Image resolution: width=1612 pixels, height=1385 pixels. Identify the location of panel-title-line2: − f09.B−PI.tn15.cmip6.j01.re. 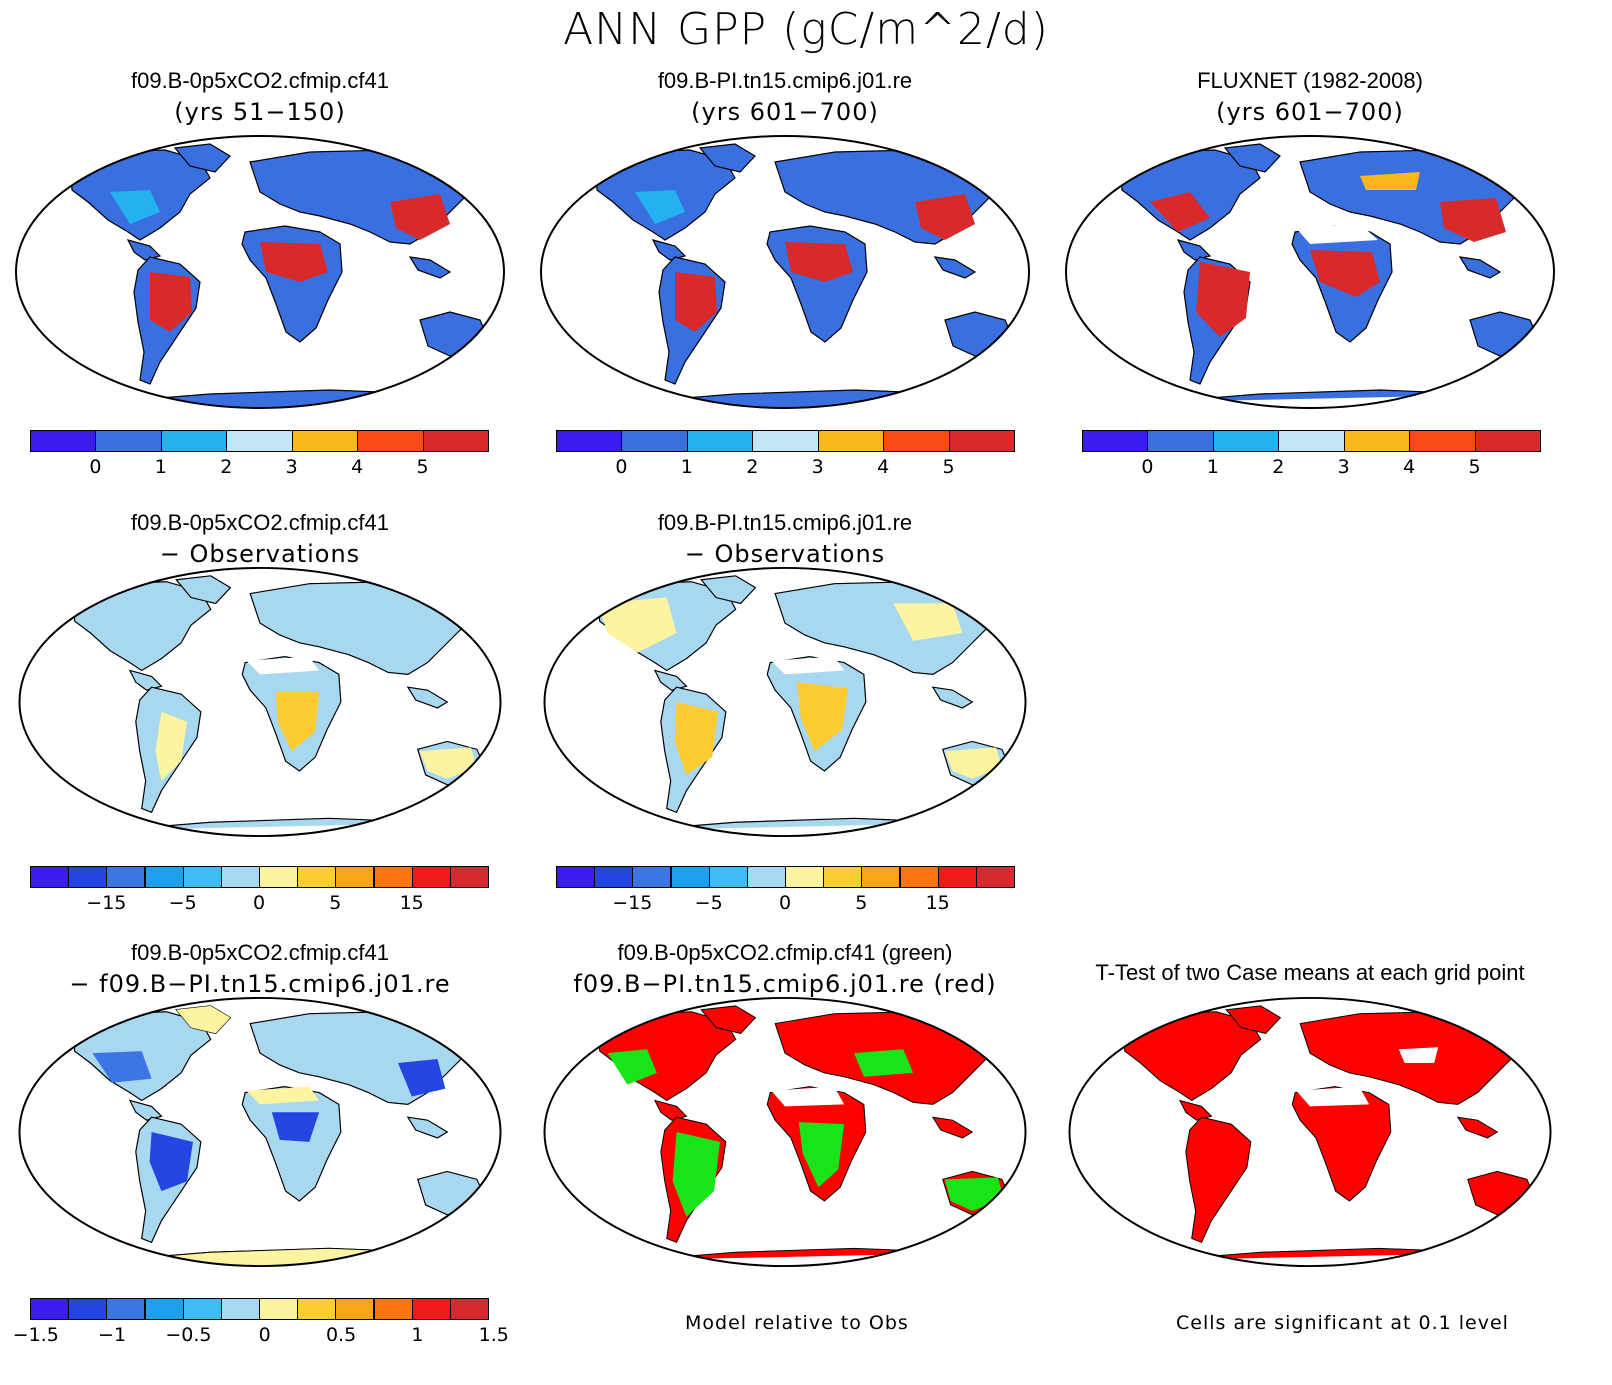
(260, 984).